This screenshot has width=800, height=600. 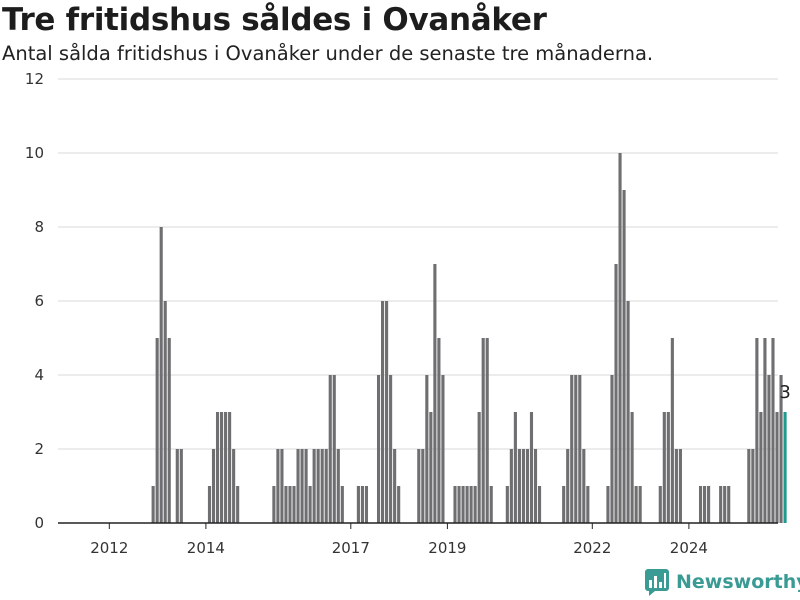 I want to click on brand-name: Newsworthy, so click(x=738, y=582).